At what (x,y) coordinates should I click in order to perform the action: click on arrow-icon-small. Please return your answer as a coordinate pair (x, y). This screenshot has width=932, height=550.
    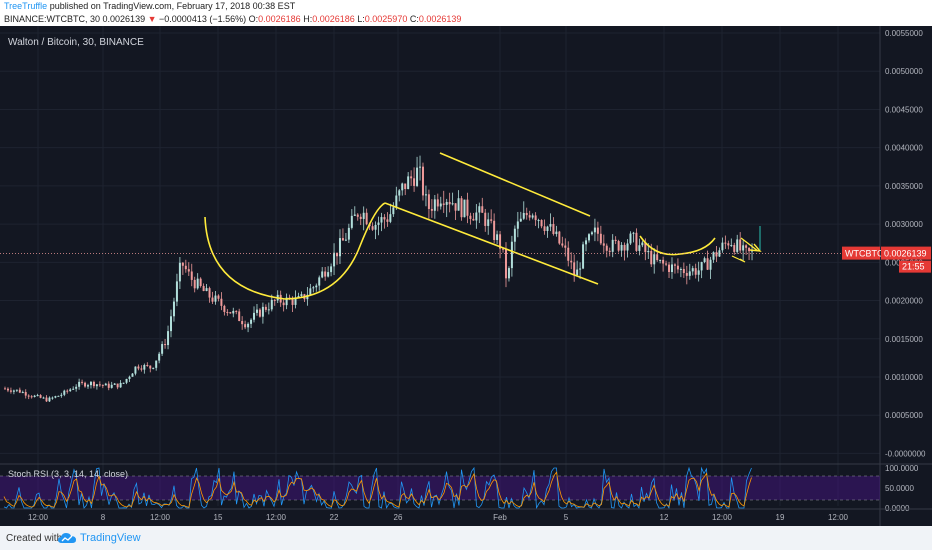
    Looking at the image, I should click on (738, 259).